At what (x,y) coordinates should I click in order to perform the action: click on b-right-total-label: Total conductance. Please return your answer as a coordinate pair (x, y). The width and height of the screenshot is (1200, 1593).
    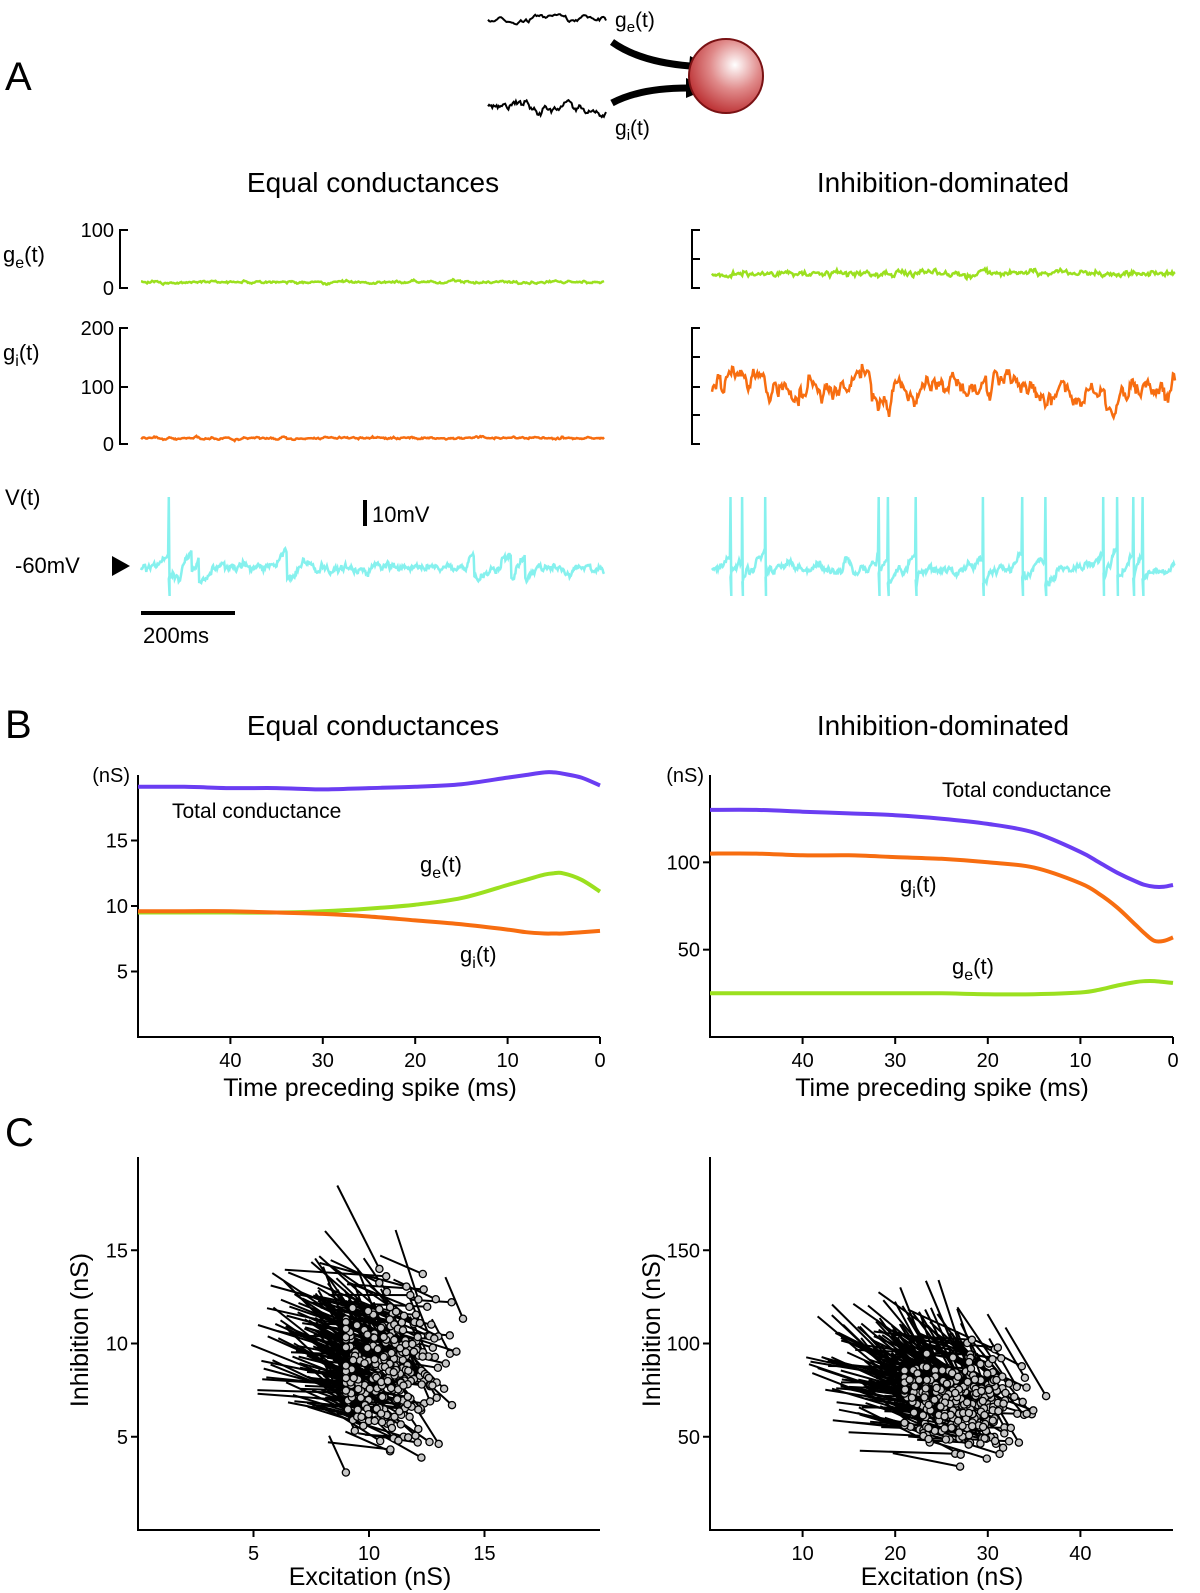
    Looking at the image, I should click on (1026, 790).